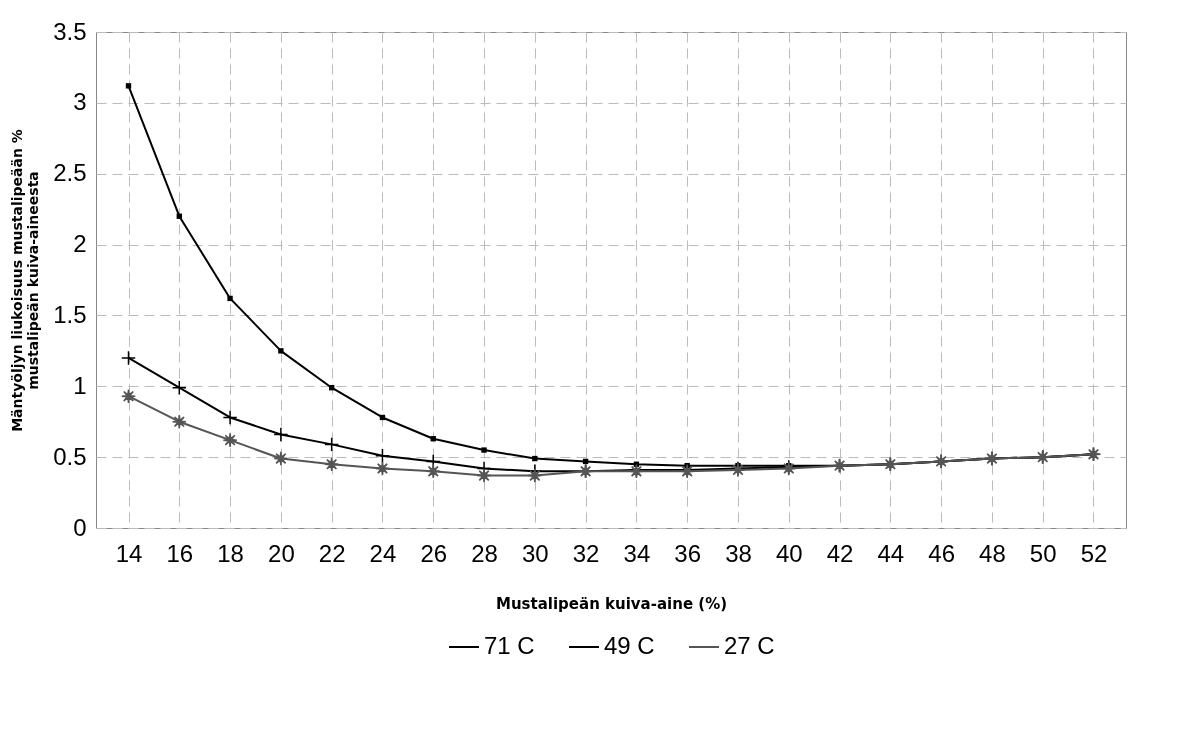 The height and width of the screenshot is (734, 1187). Describe the element at coordinates (80, 385) in the screenshot. I see `y-tick-label: 1` at that location.